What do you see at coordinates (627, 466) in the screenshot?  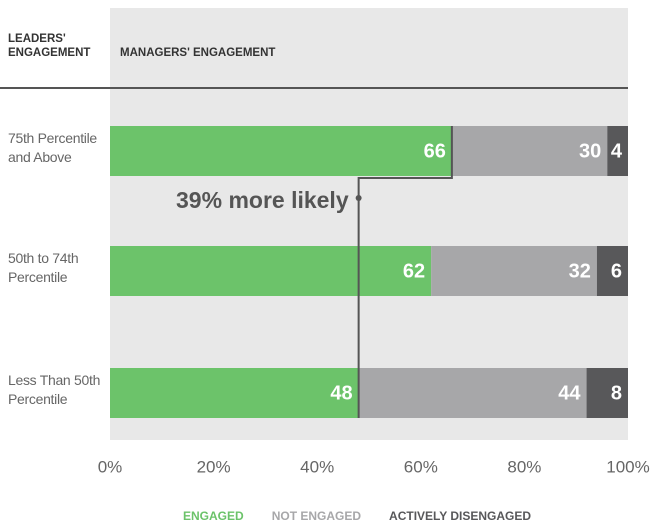 I see `x-tick-label: 100%` at bounding box center [627, 466].